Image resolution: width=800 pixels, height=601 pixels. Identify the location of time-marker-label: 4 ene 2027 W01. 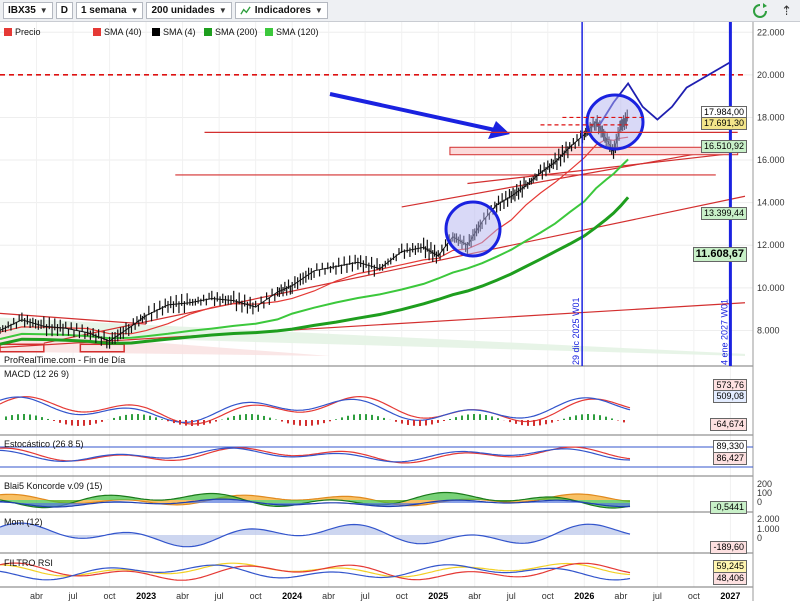
(724, 332).